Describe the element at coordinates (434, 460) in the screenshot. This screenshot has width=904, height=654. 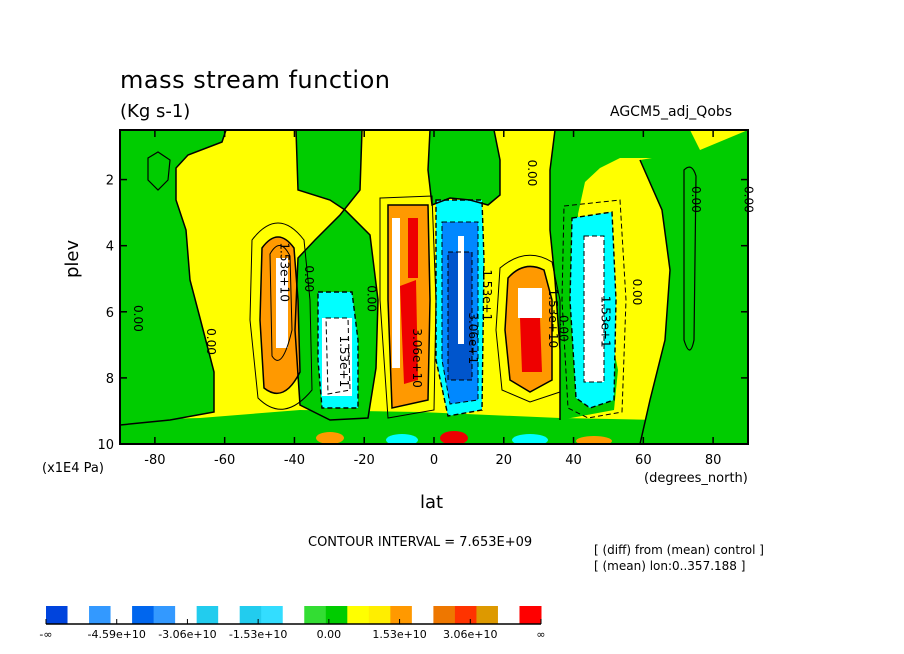
I see `x-tick-label: 0` at that location.